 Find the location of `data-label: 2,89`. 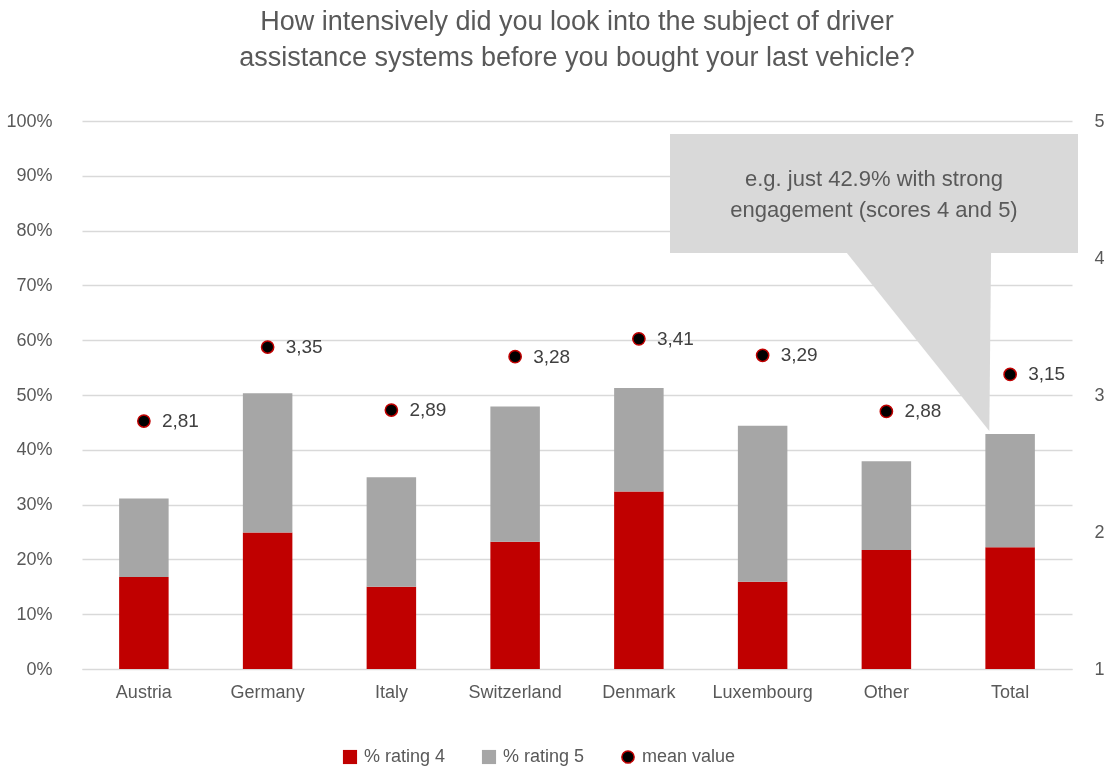

data-label: 2,89 is located at coordinates (428, 410).